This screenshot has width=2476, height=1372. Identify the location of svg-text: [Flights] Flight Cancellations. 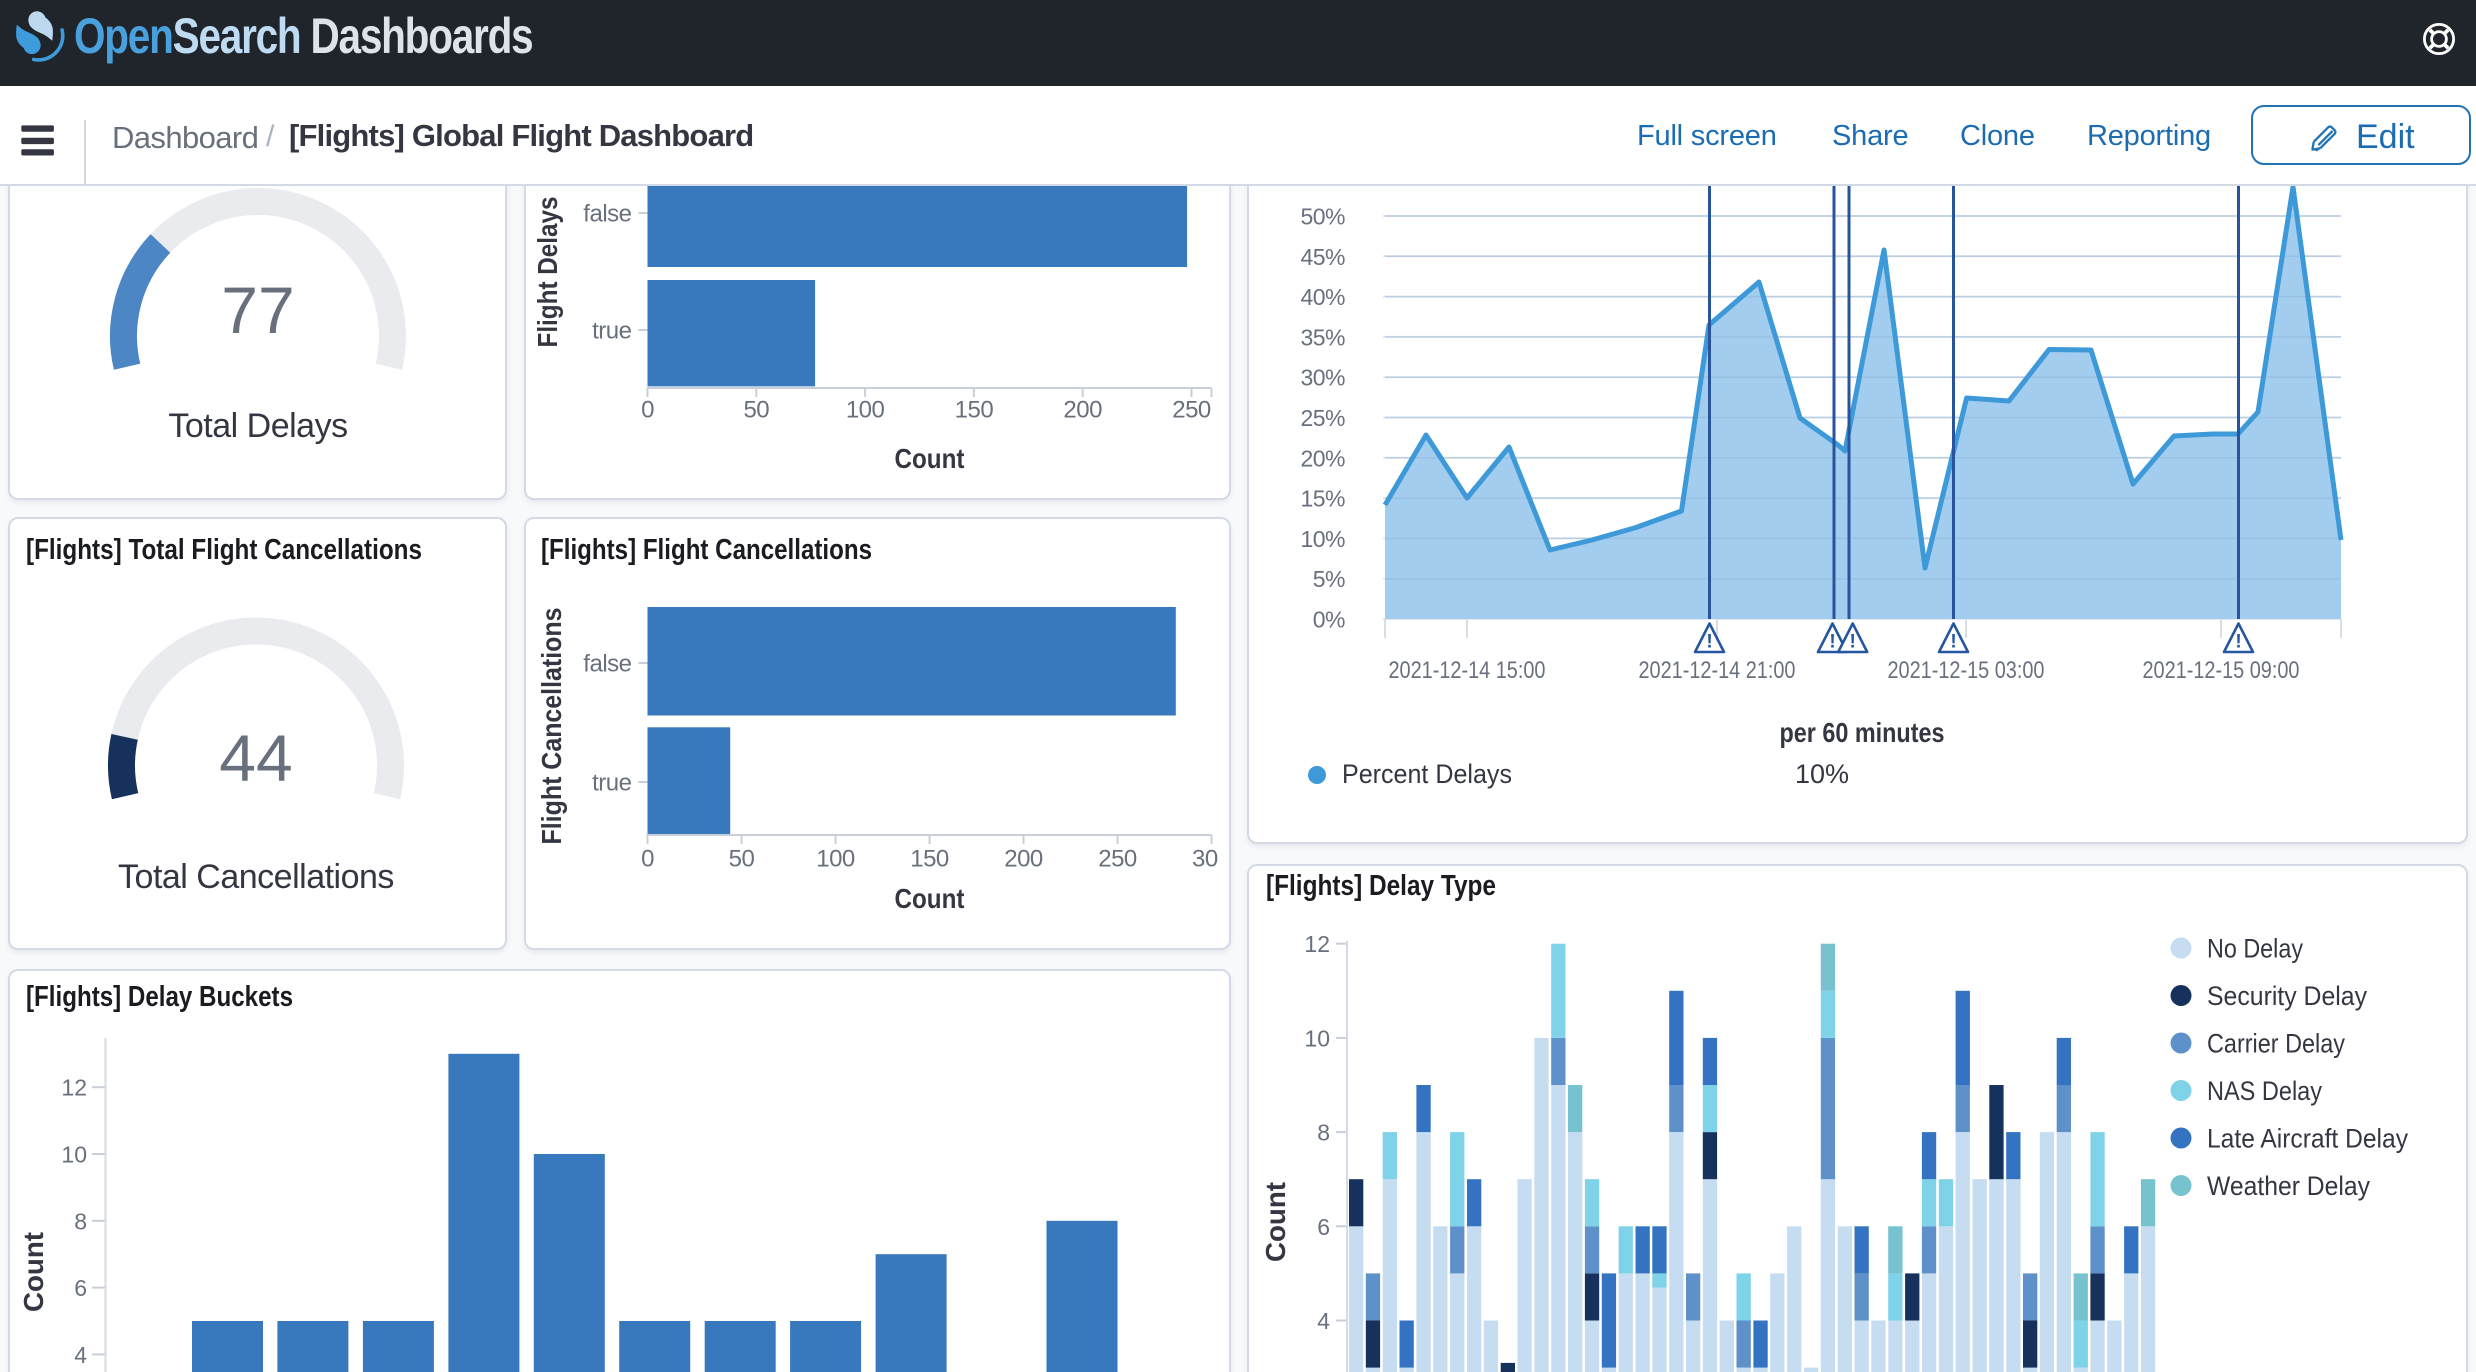
(706, 550).